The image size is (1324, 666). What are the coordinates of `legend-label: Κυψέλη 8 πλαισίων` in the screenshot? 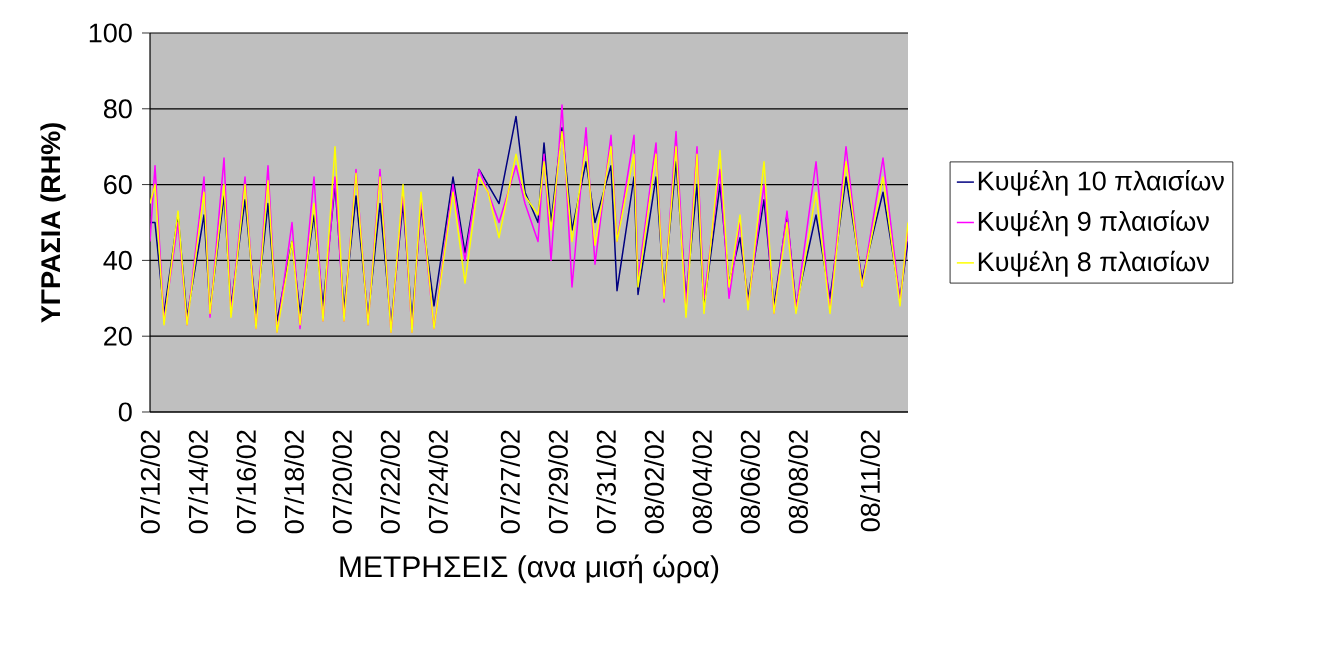 It's located at (1093, 263).